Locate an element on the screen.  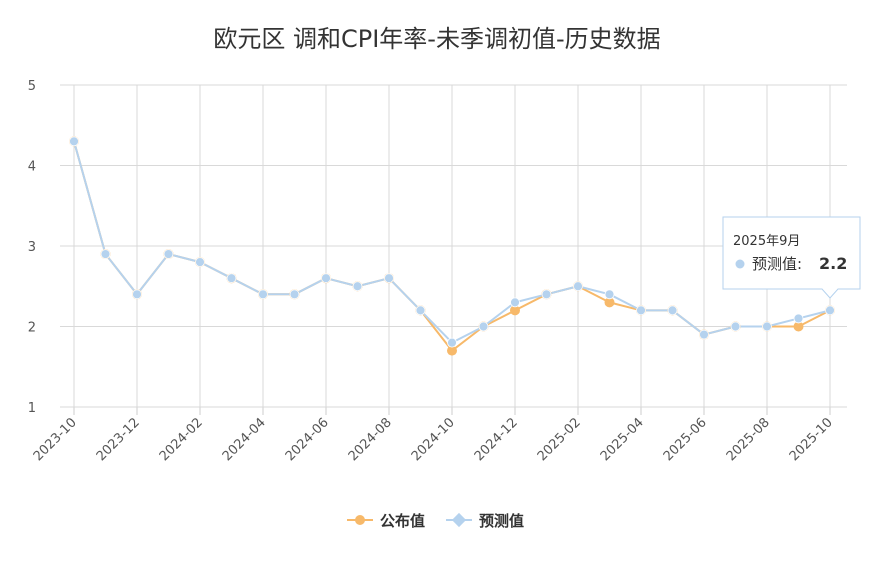
x-tick-label: 2025-10 is located at coordinates (811, 439).